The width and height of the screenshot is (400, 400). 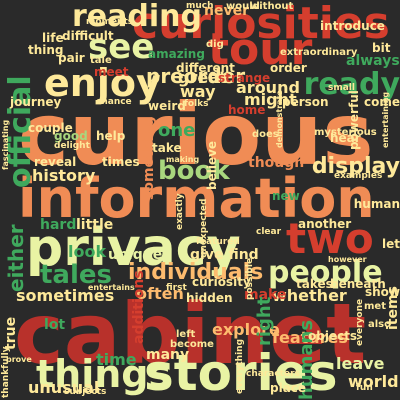 I want to click on cloud-word-look: look, so click(x=87, y=251).